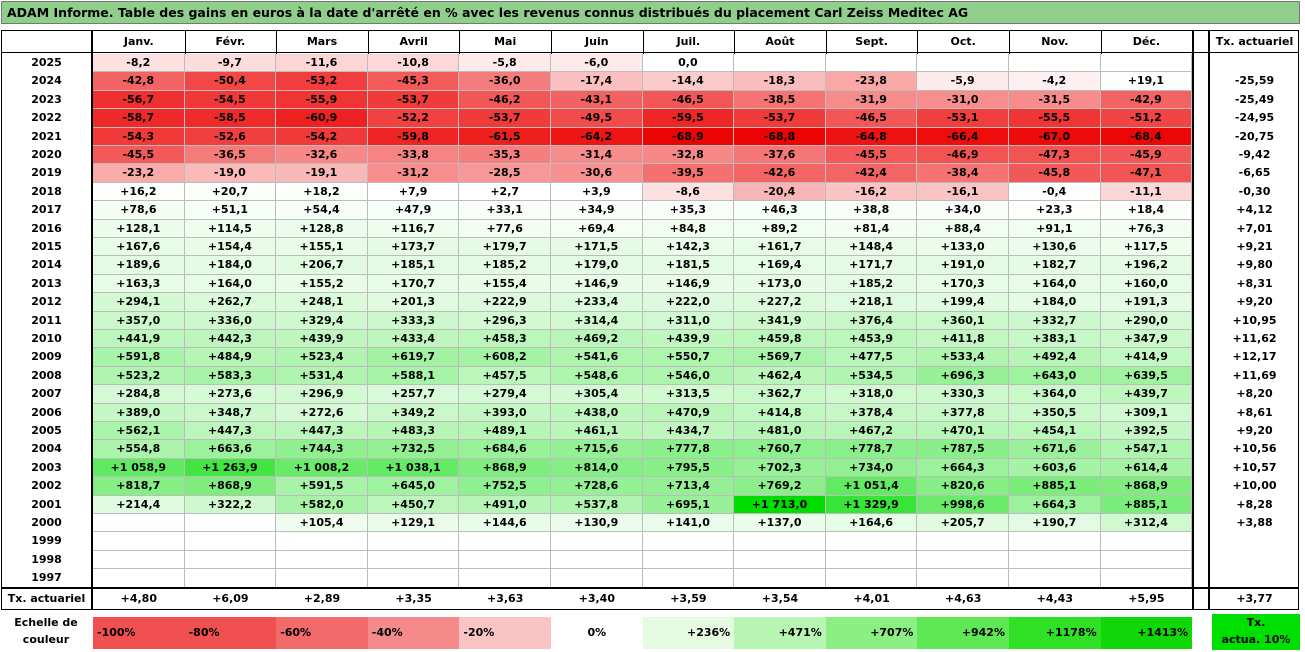  Describe the element at coordinates (1254, 486) in the screenshot. I see `actuarial-cell: +10,00` at that location.